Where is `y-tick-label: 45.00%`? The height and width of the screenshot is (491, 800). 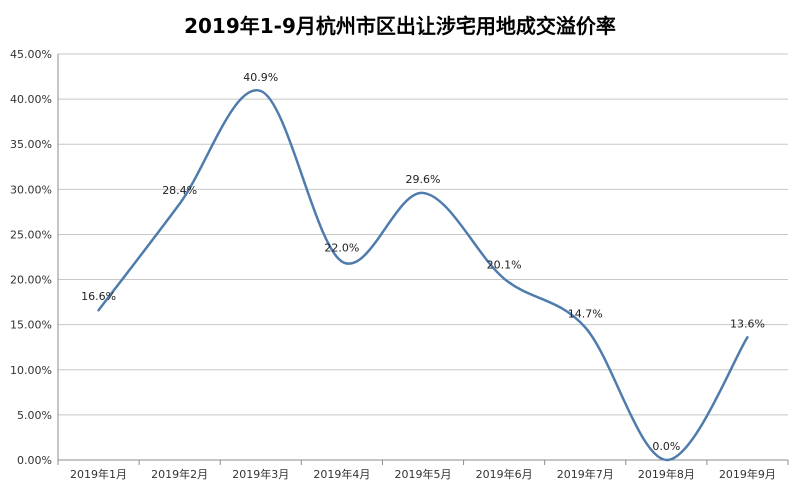
y-tick-label: 45.00% is located at coordinates (31, 54).